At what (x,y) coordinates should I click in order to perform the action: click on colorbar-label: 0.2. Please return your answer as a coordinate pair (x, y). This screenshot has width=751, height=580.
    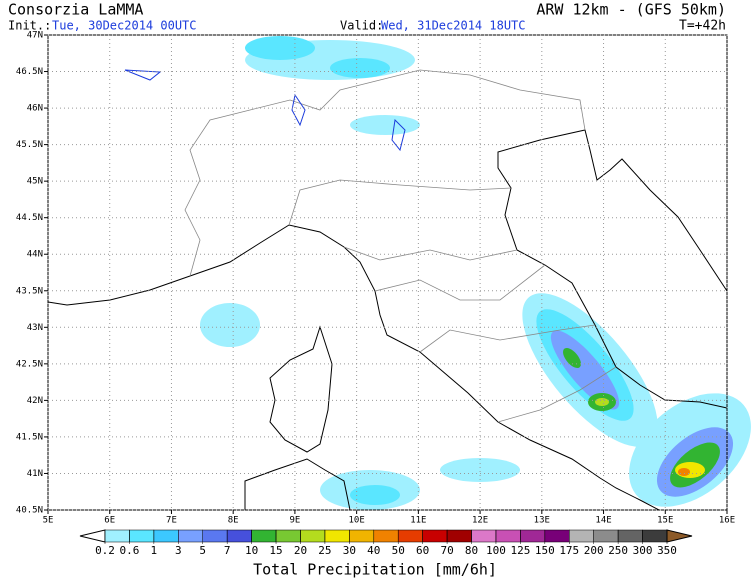
    Looking at the image, I should click on (105, 550).